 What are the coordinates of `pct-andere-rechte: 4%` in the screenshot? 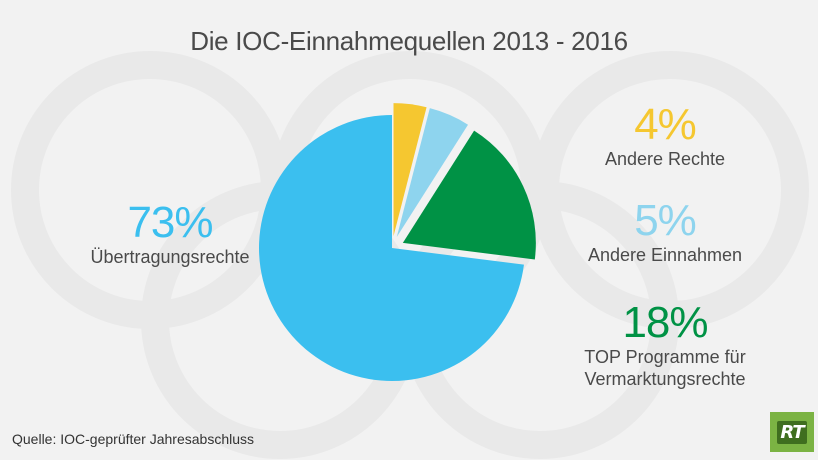 It's located at (665, 124).